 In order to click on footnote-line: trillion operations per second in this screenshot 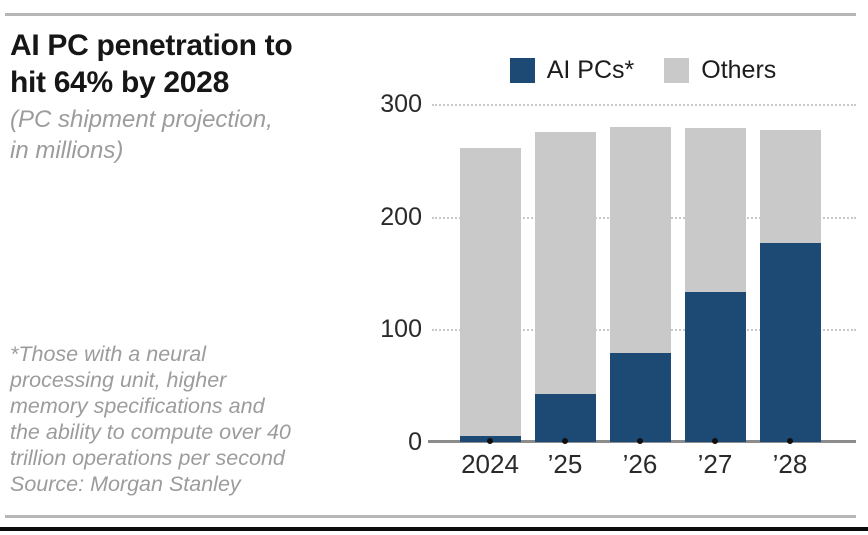, I will do `click(147, 458)`.